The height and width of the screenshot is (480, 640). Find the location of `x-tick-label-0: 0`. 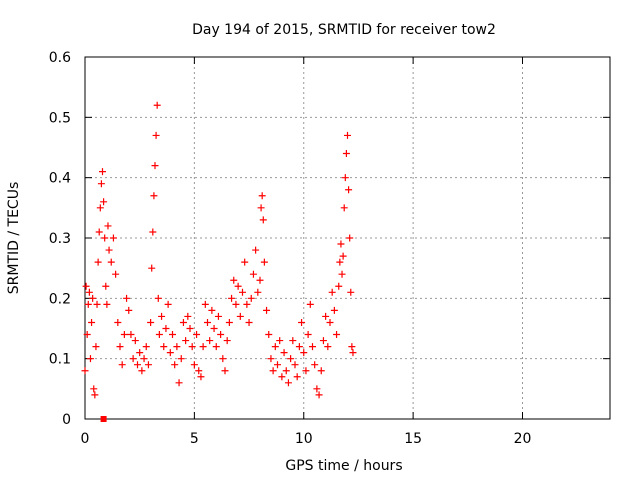

x-tick-label-0: 0 is located at coordinates (85, 439).